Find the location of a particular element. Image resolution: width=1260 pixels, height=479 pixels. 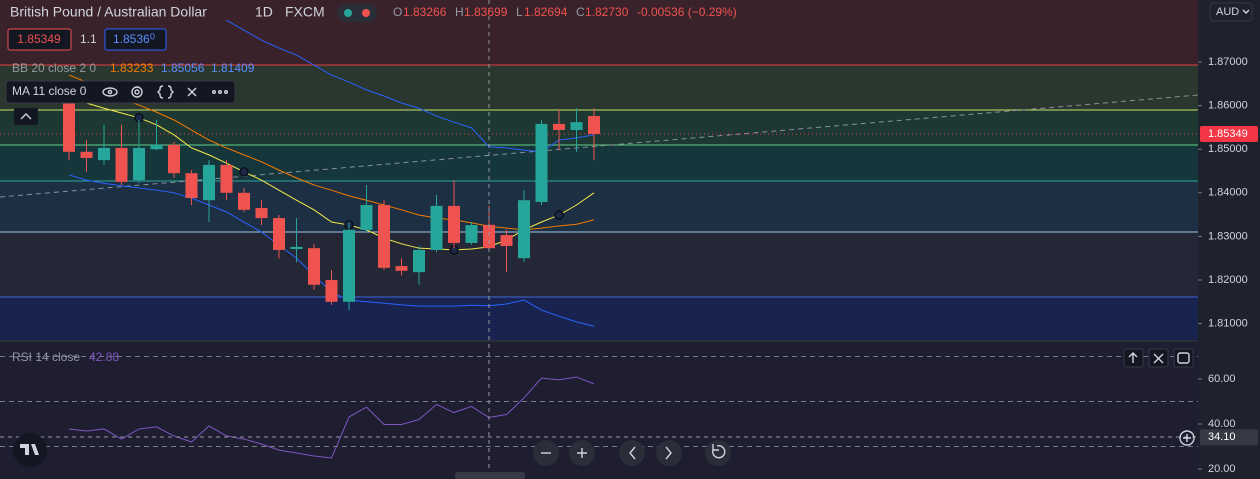

y-tick-label: 1.81000 is located at coordinates (1228, 324).